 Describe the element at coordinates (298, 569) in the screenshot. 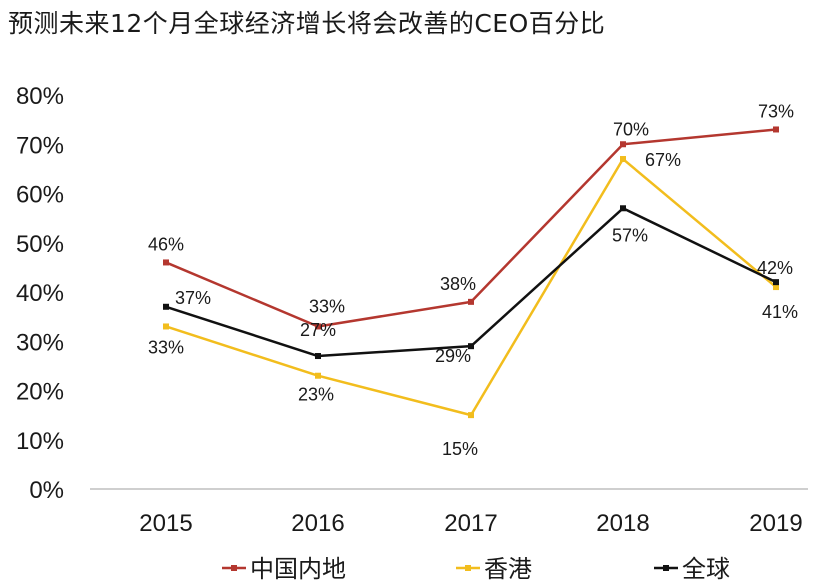

I see `legend-label: 中国内地` at that location.